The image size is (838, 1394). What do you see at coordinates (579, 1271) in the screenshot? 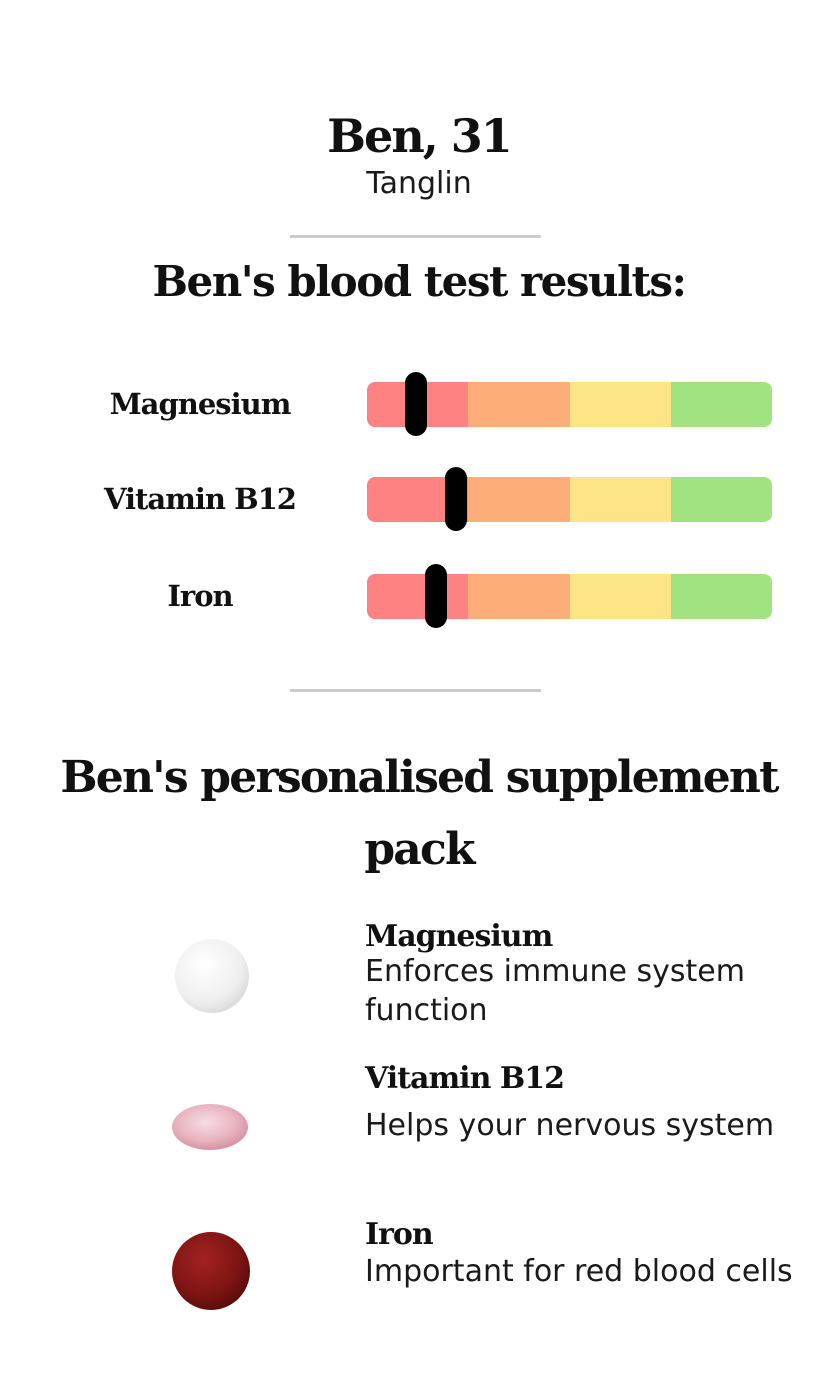
I see `supplement-description: Important for red blood cells` at bounding box center [579, 1271].